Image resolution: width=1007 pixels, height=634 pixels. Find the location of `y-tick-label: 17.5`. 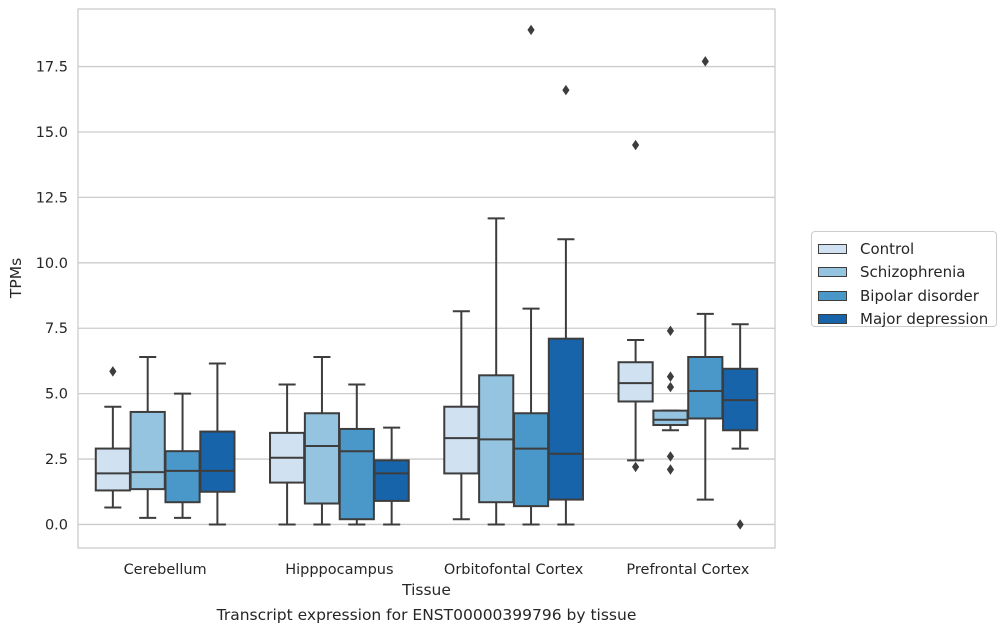

y-tick-label: 17.5 is located at coordinates (52, 68).